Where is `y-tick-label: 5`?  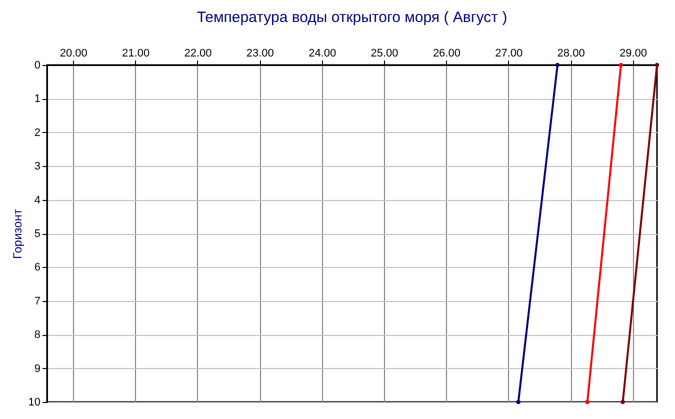
y-tick-label: 5 is located at coordinates (37, 234).